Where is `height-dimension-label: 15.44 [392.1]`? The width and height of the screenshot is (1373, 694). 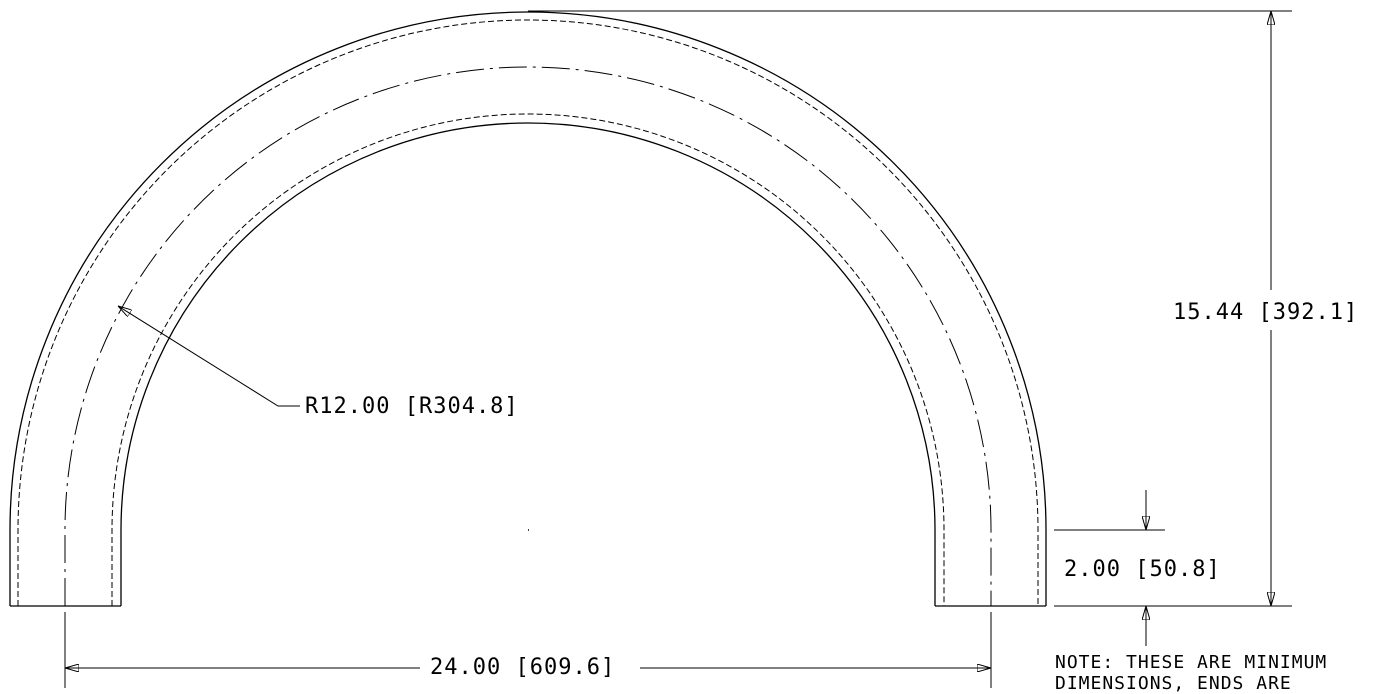
height-dimension-label: 15.44 [392.1] is located at coordinates (1266, 313).